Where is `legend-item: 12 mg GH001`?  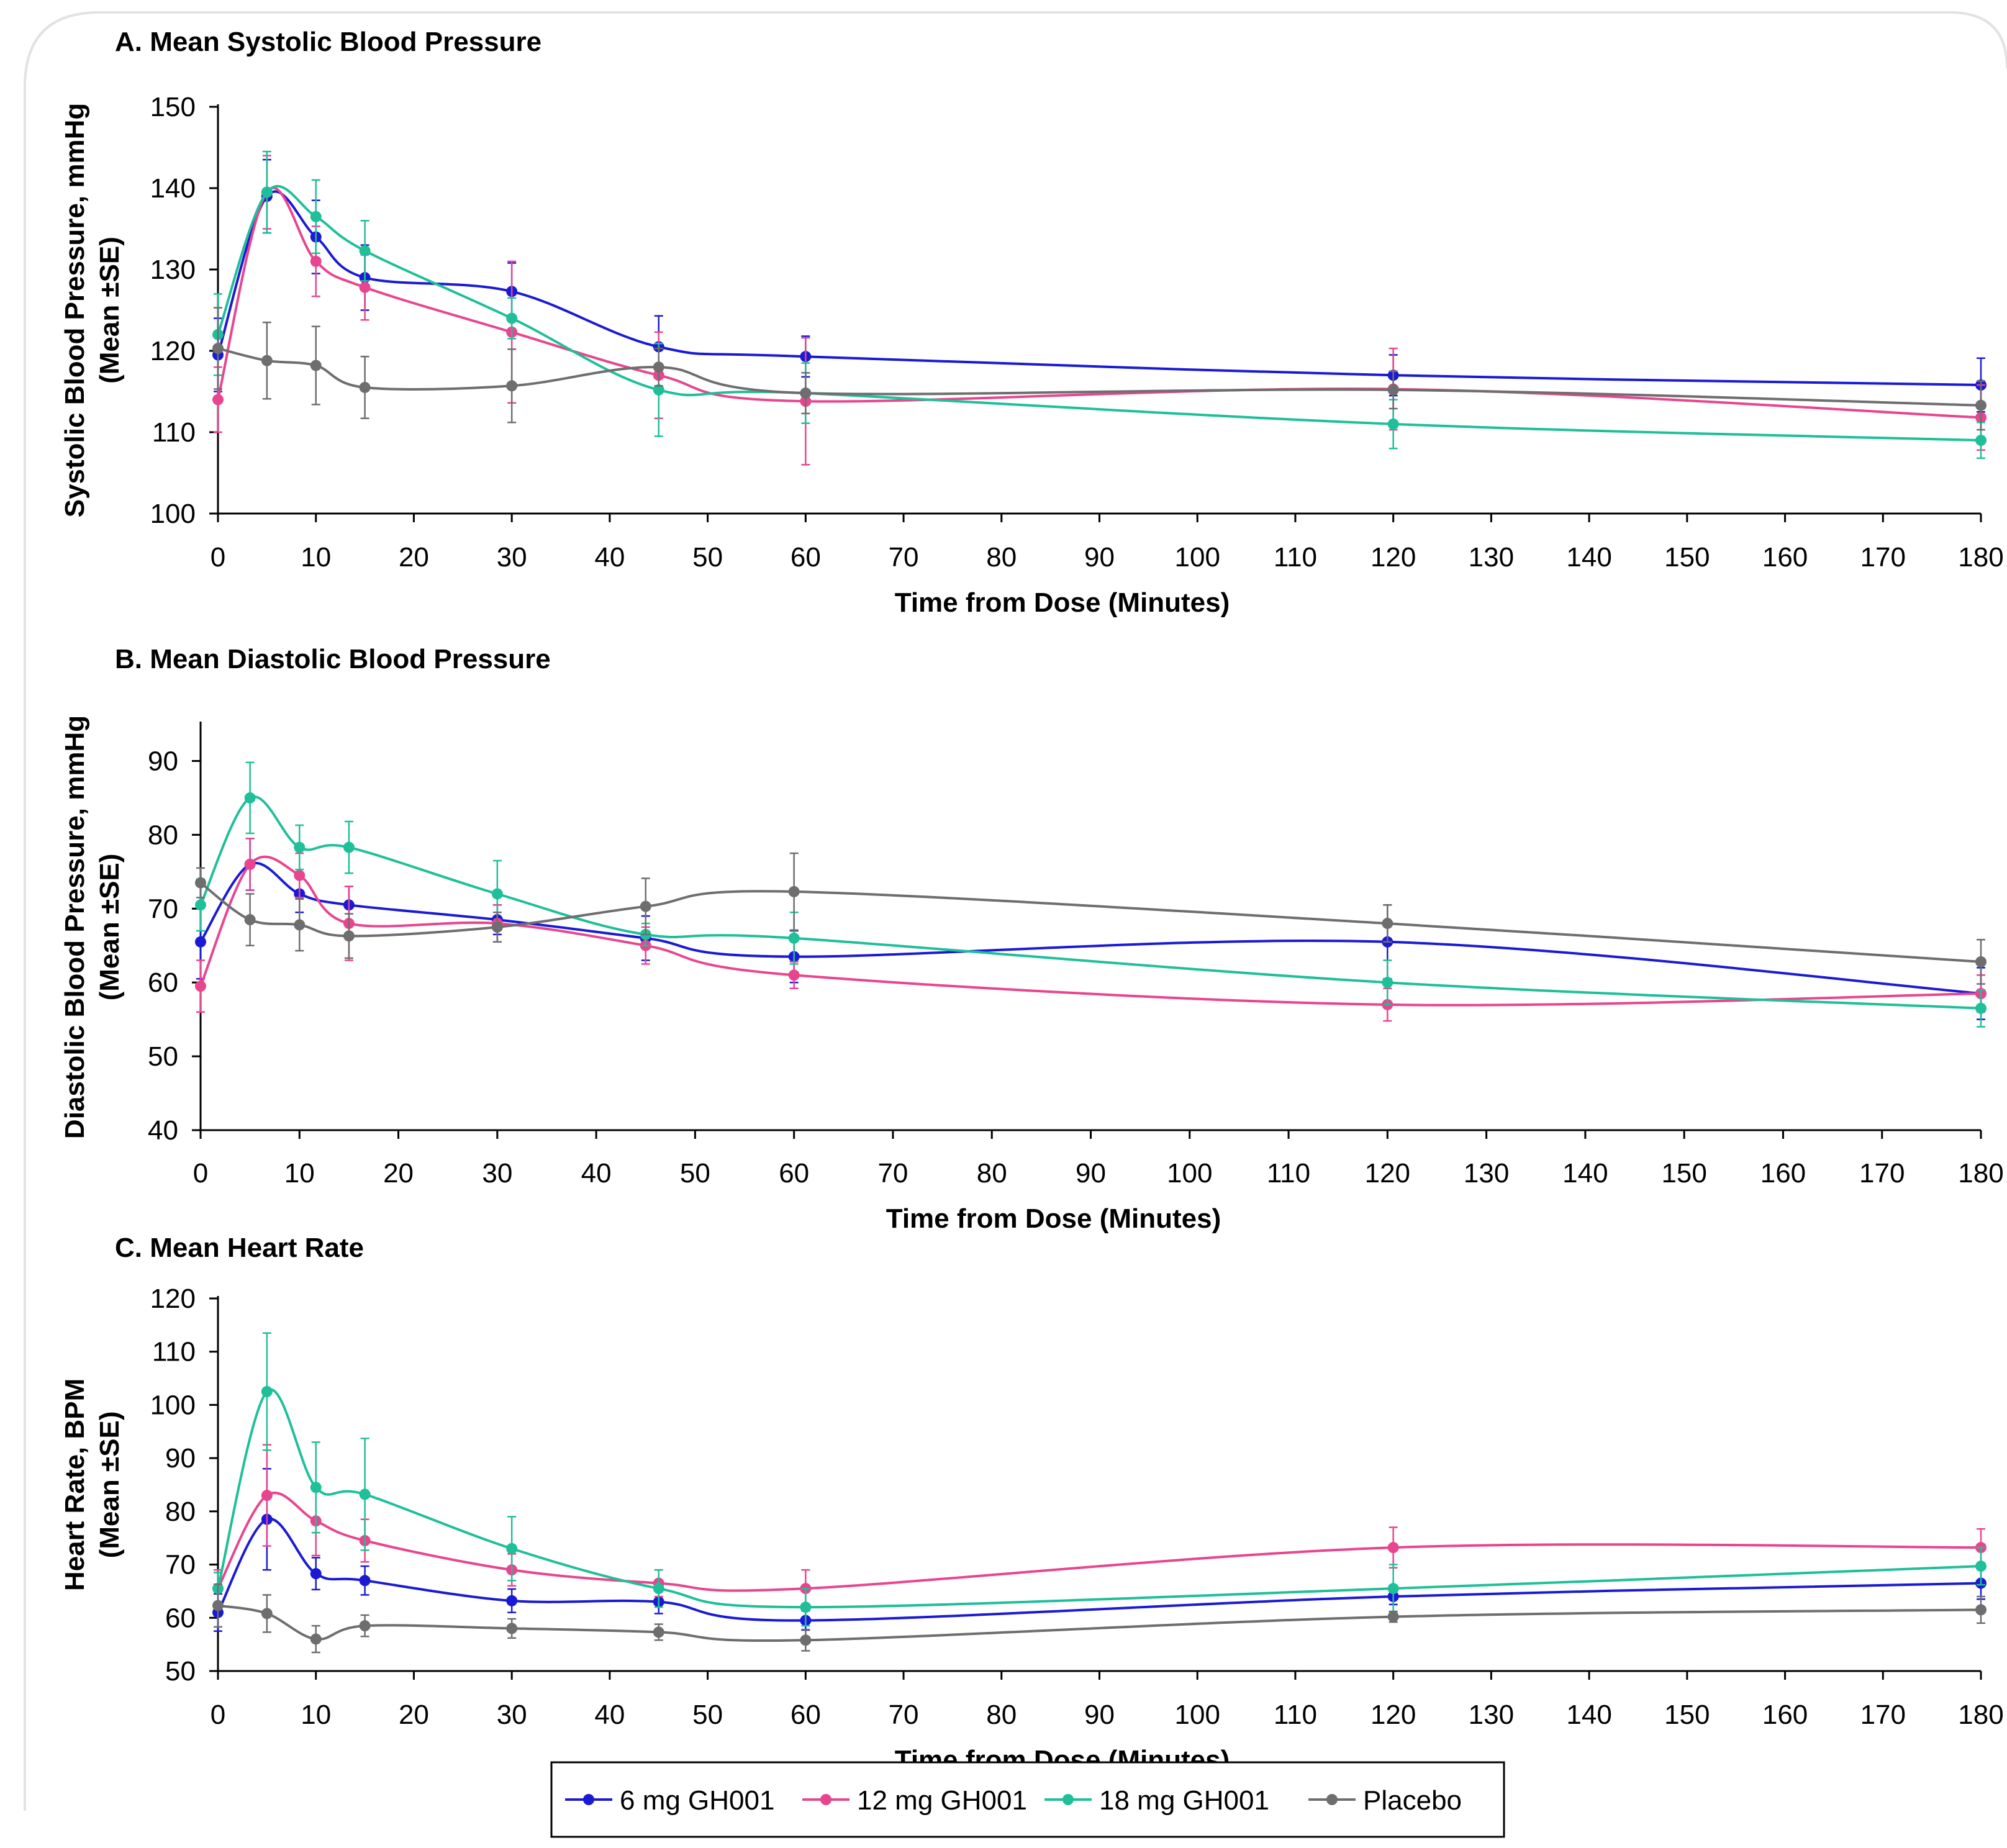 legend-item: 12 mg GH001 is located at coordinates (914, 1801).